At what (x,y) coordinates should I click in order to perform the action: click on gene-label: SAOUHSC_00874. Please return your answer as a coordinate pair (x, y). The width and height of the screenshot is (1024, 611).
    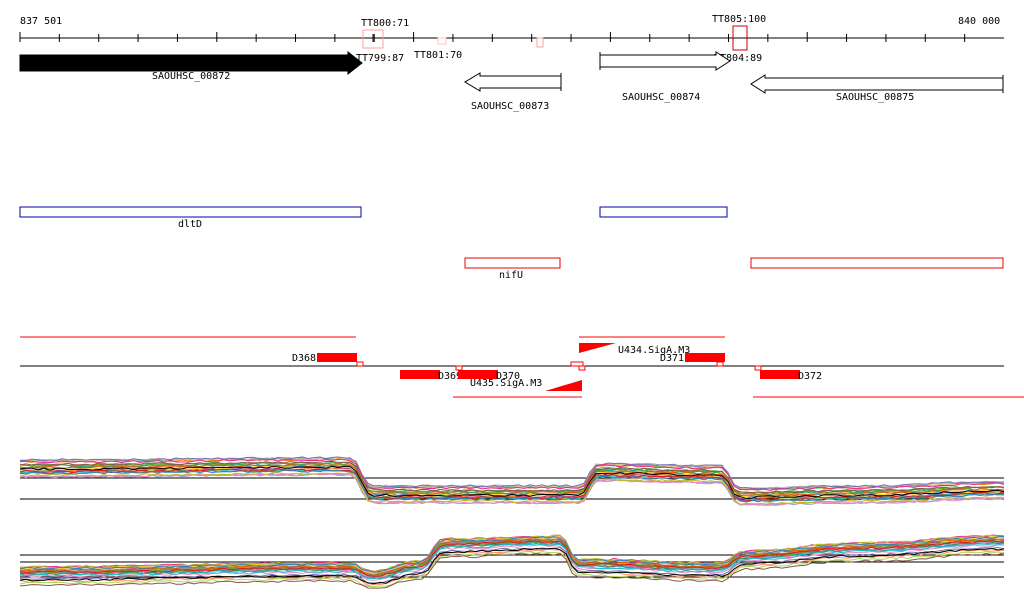
    Looking at the image, I should click on (661, 97).